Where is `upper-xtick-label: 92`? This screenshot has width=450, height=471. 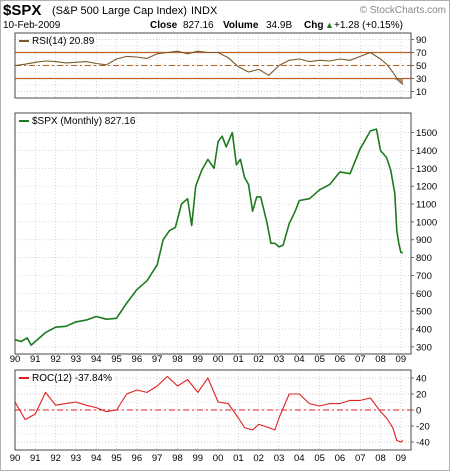
upper-xtick-label: 92 is located at coordinates (55, 359).